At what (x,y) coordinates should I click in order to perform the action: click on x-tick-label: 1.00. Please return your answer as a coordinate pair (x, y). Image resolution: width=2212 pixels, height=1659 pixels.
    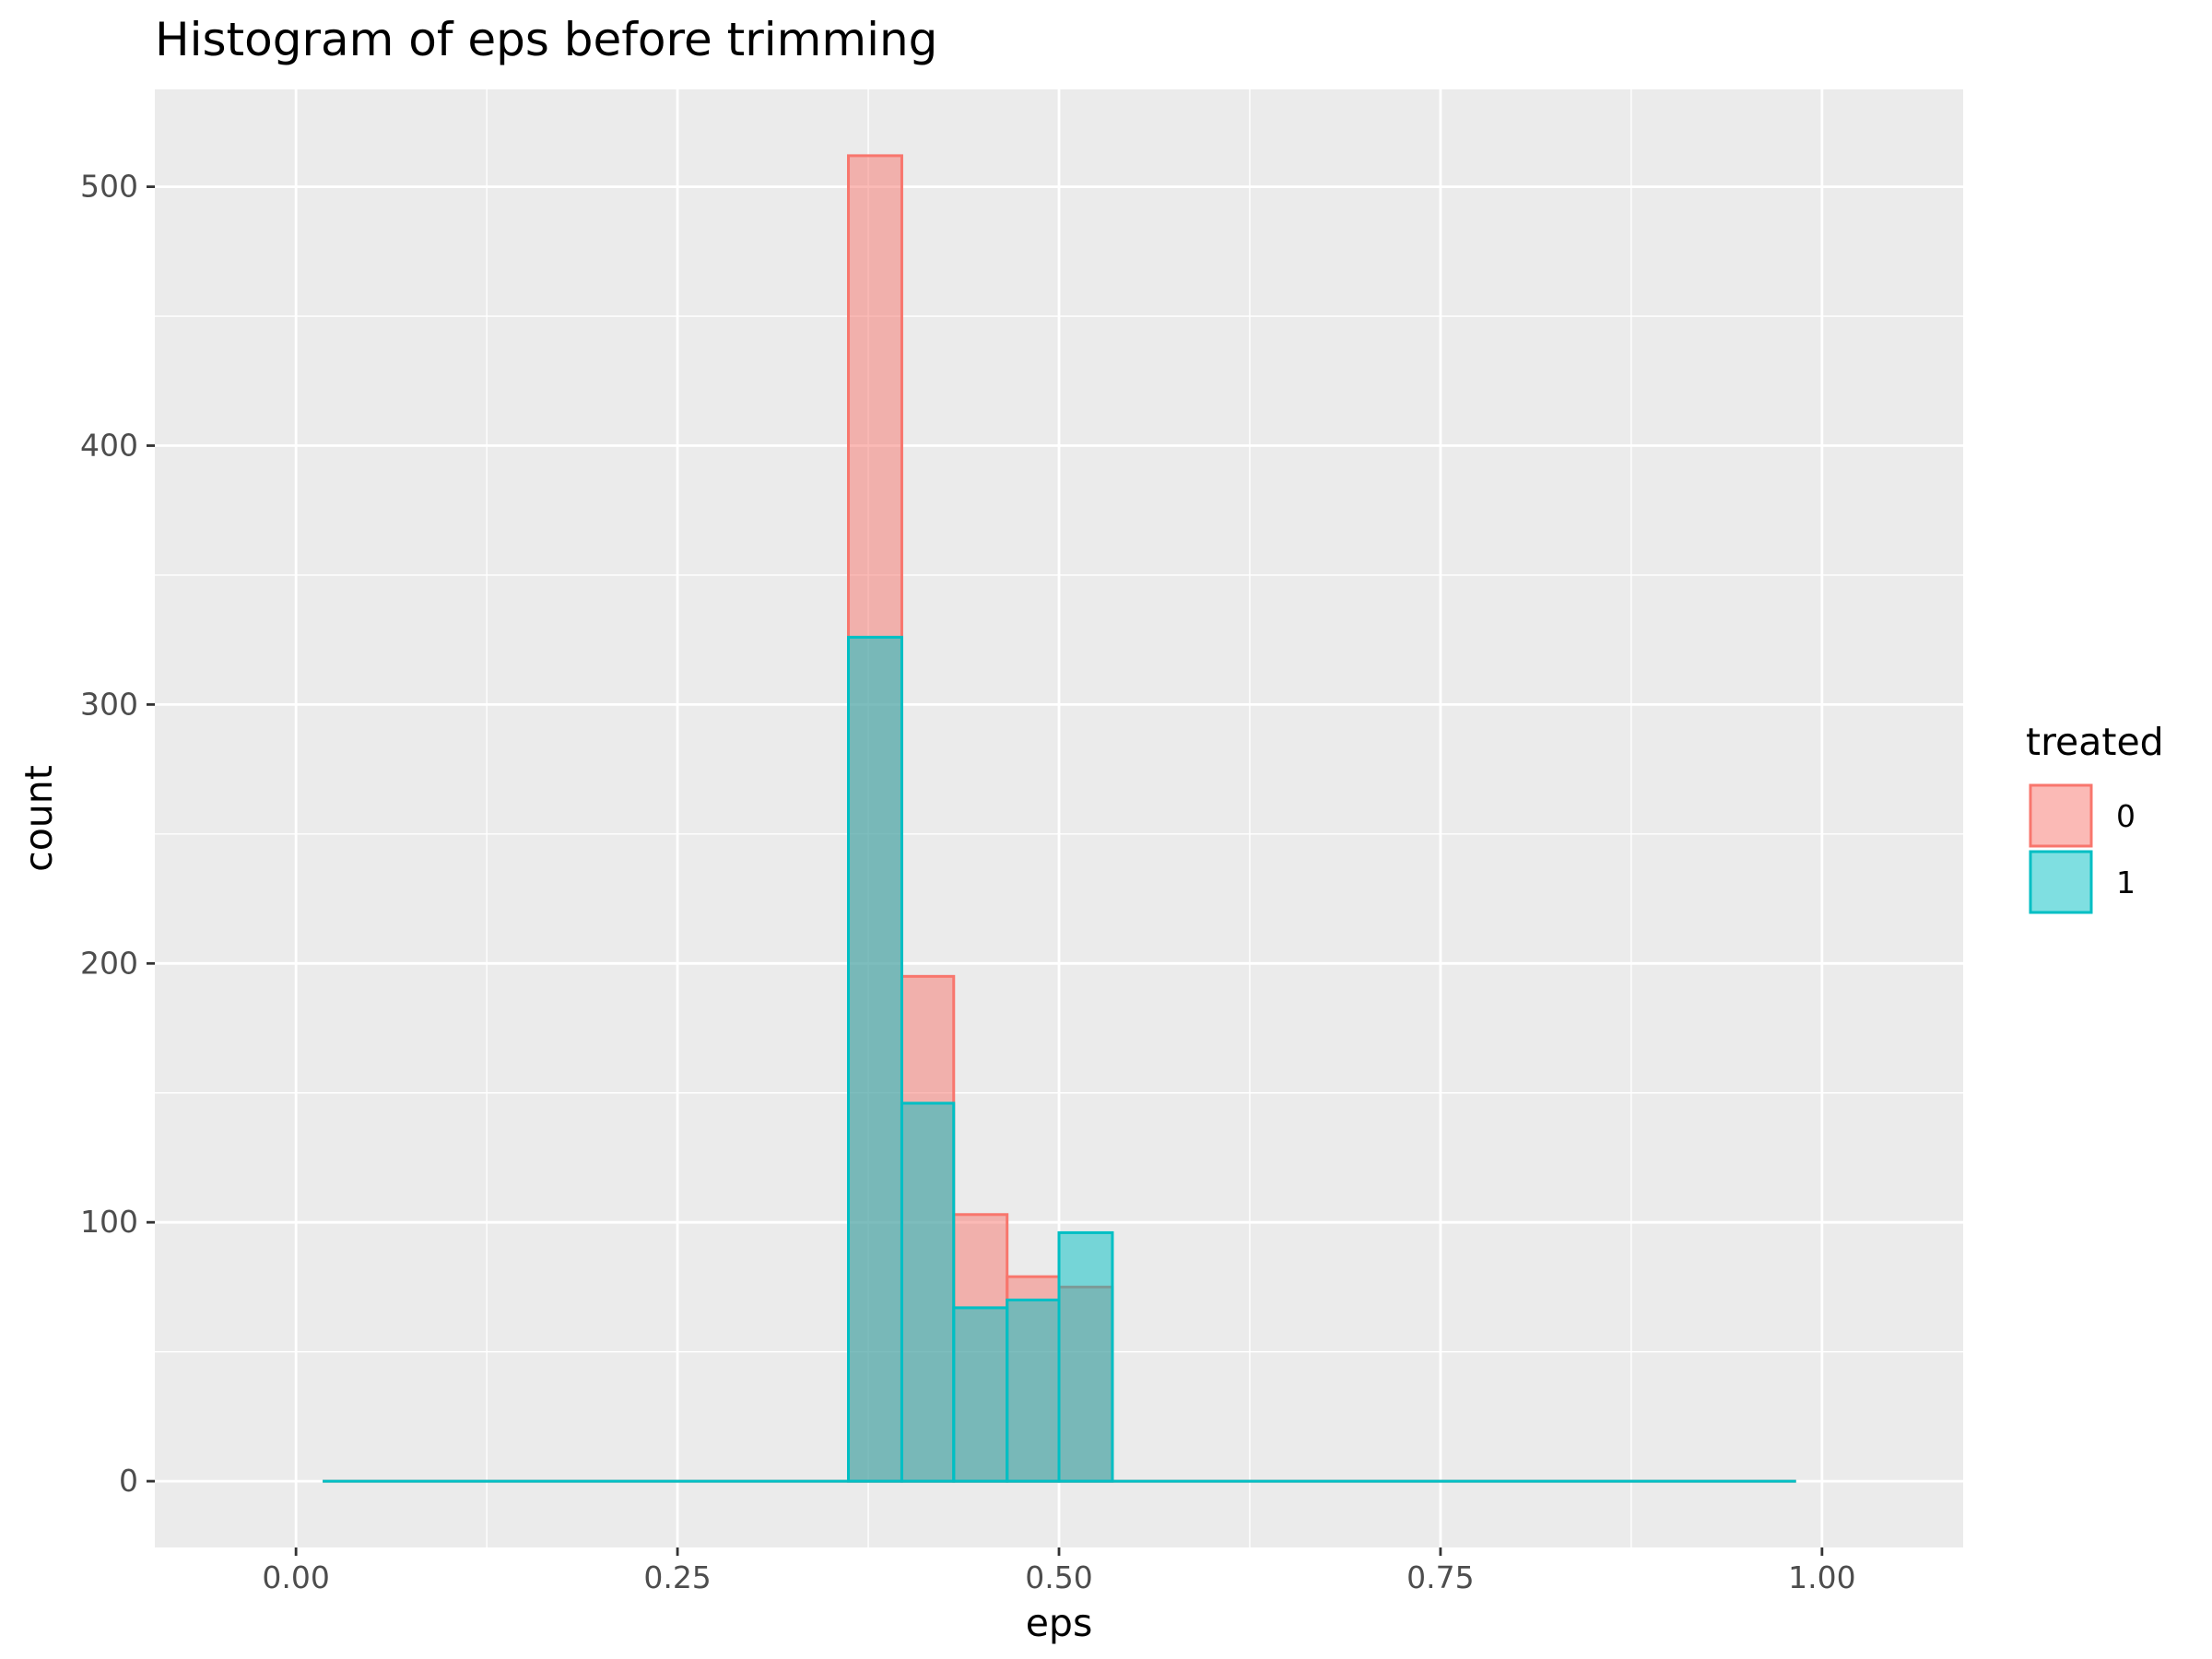
    Looking at the image, I should click on (1821, 1577).